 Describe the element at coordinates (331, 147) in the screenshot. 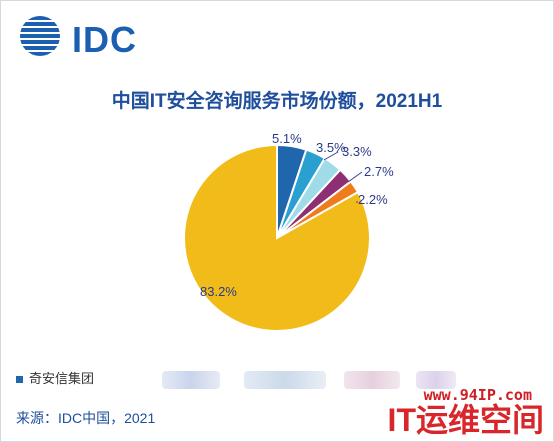

I see `slice-data-label: 3.5%` at that location.